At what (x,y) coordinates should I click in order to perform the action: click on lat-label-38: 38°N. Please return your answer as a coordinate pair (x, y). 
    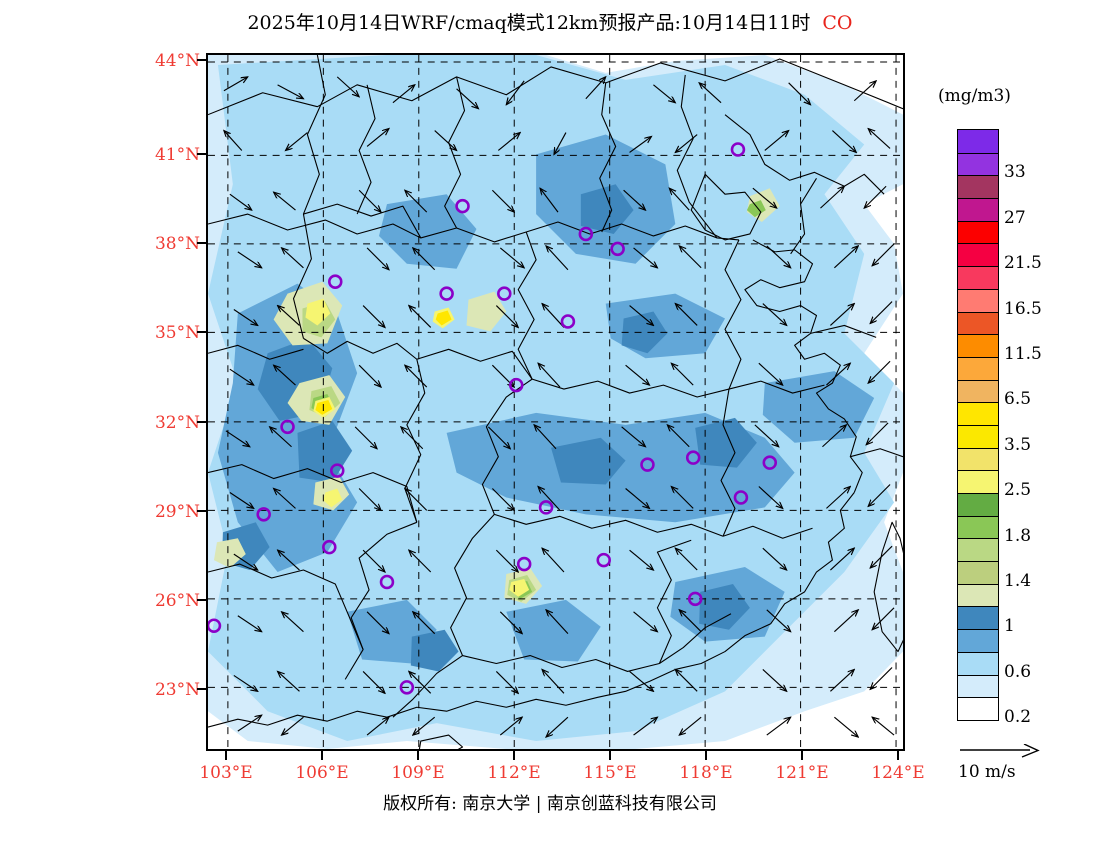
    Looking at the image, I should click on (177, 244).